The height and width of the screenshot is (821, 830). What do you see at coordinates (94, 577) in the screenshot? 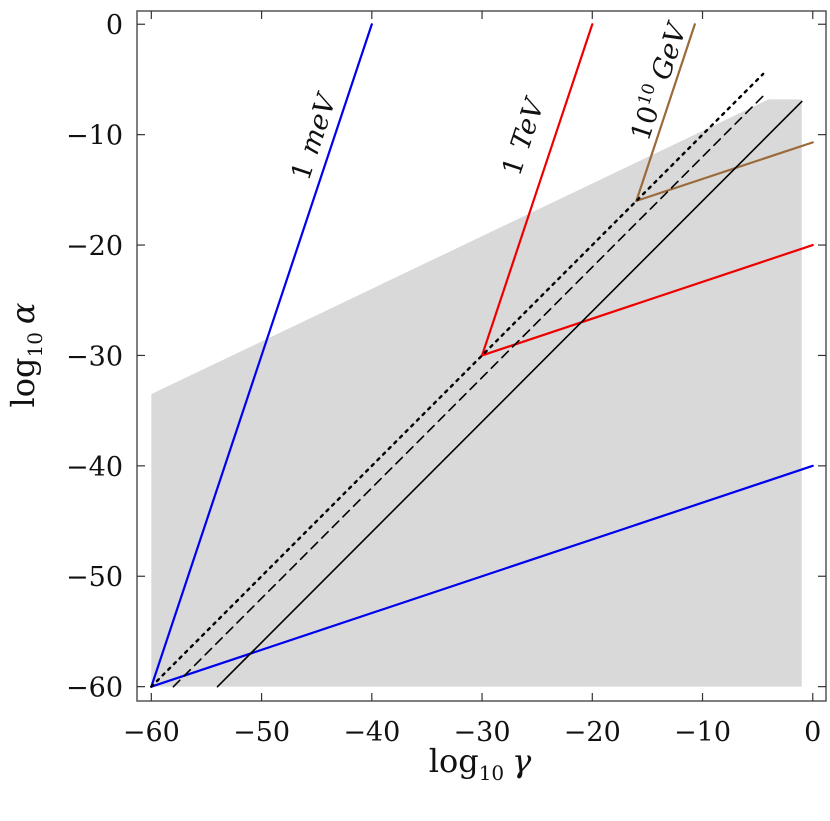
I see `y-tick-label: −50` at bounding box center [94, 577].